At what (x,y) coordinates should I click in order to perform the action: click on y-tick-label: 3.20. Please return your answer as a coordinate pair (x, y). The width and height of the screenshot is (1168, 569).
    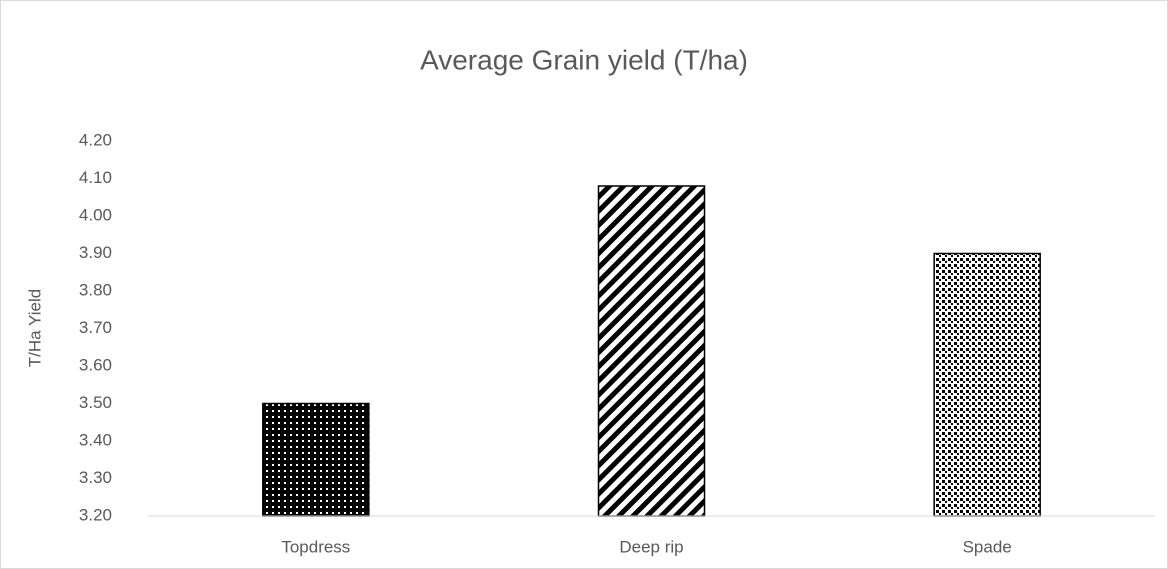
    Looking at the image, I should click on (95, 514).